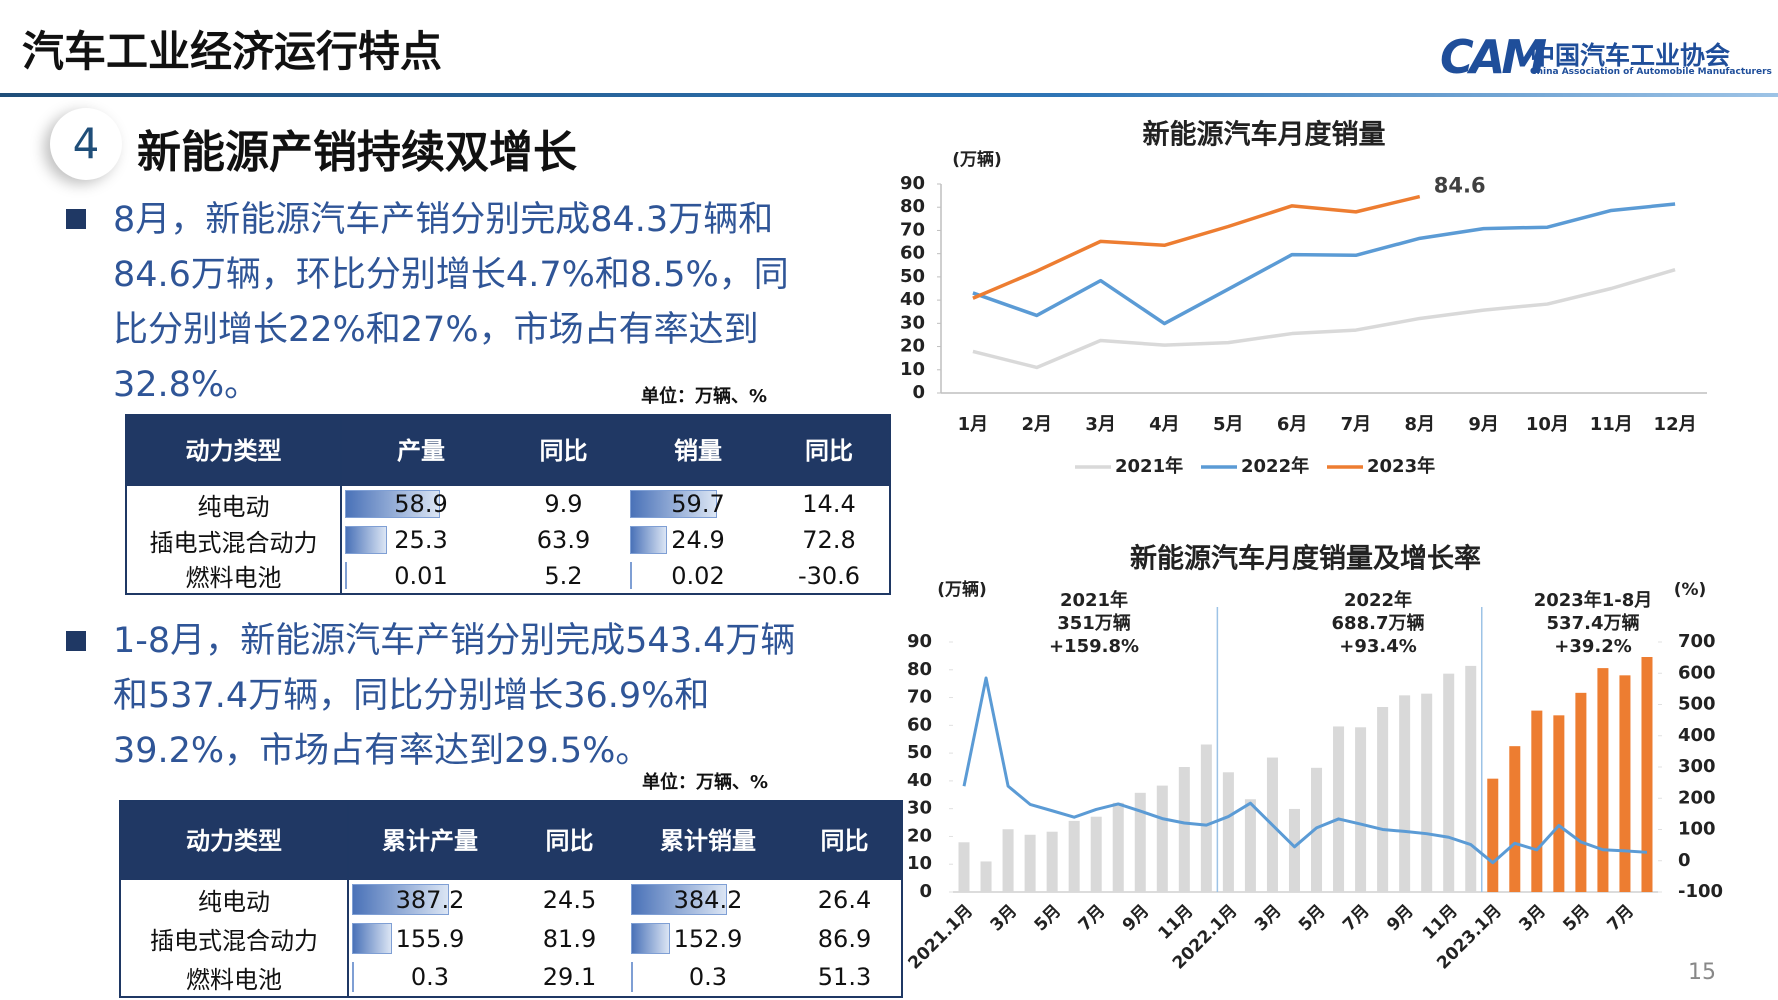 This screenshot has height=1000, width=1778. I want to click on table-cell: 63.9, so click(563, 540).